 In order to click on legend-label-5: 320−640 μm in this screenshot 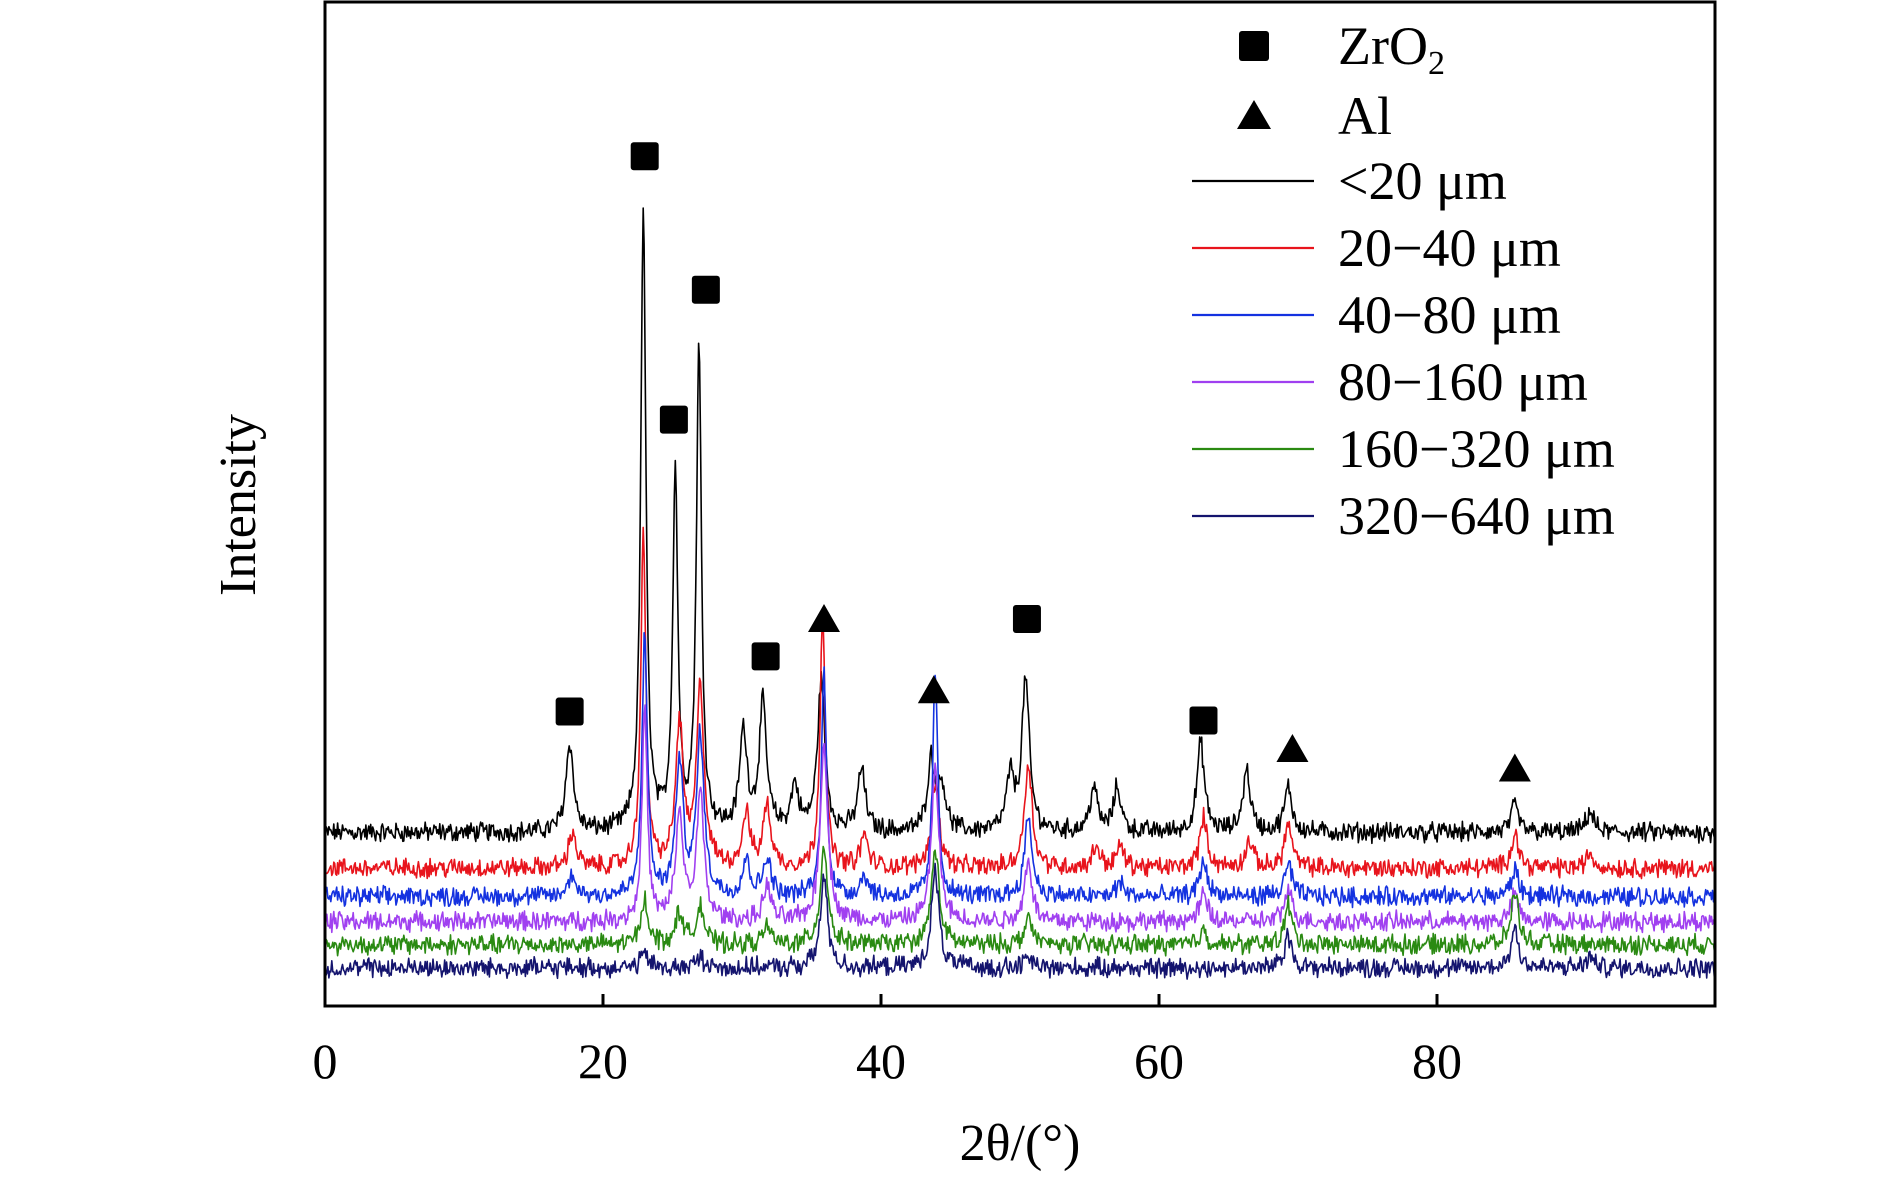, I will do `click(1476, 516)`.